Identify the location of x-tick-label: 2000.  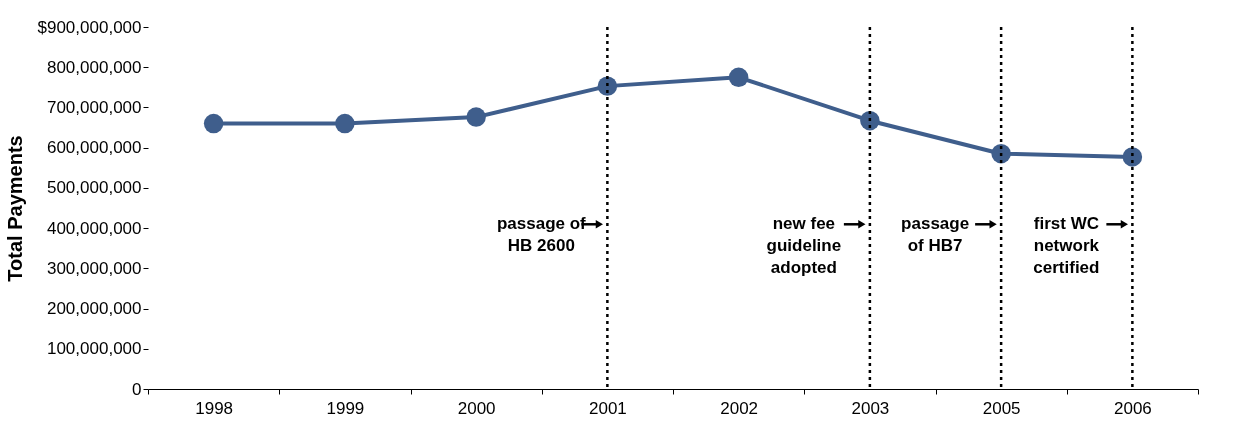
(476, 408).